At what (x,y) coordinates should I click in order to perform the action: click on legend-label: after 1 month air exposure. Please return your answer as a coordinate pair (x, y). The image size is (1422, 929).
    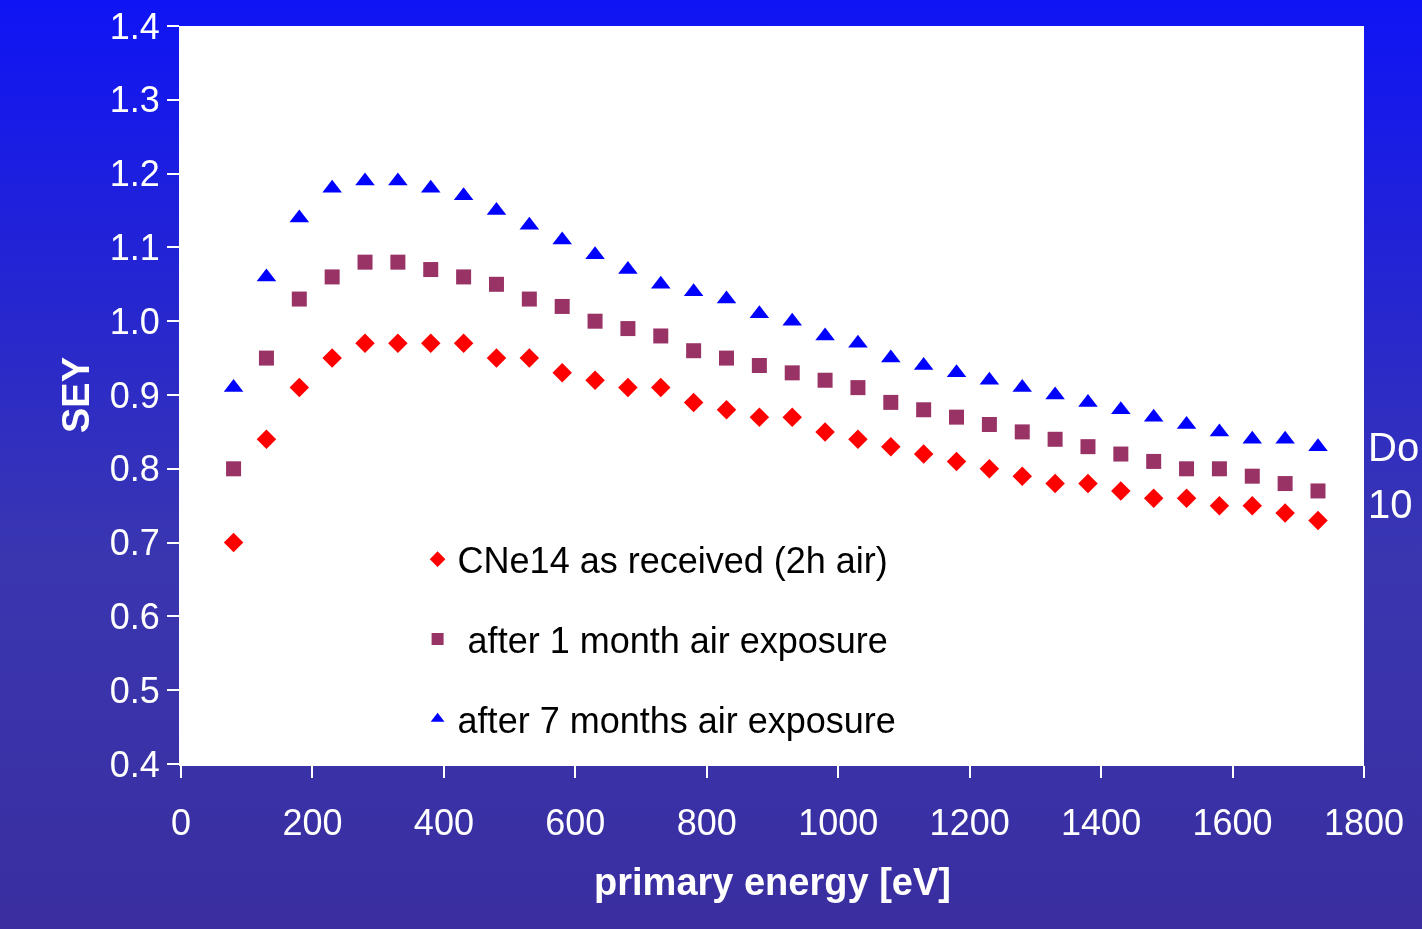
    Looking at the image, I should click on (672, 640).